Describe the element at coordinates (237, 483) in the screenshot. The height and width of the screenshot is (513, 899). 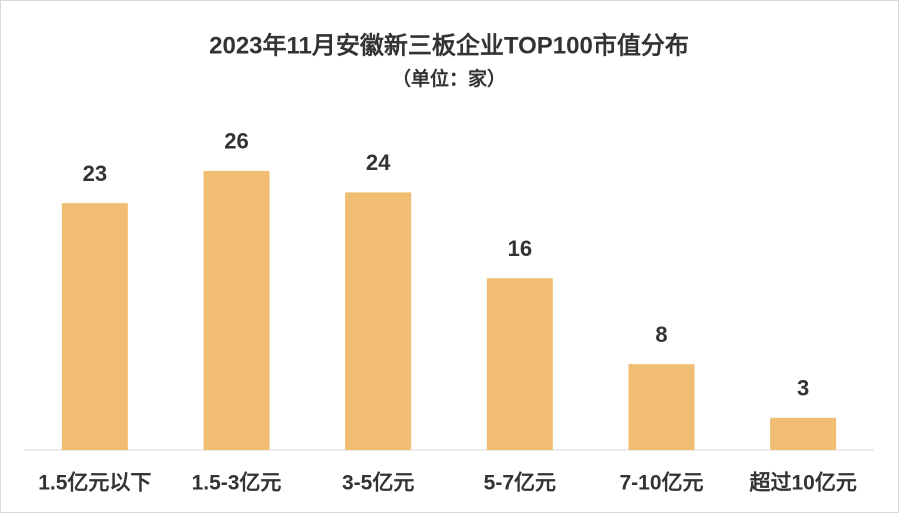
I see `x-tick-label: 1.5-3亿元` at that location.